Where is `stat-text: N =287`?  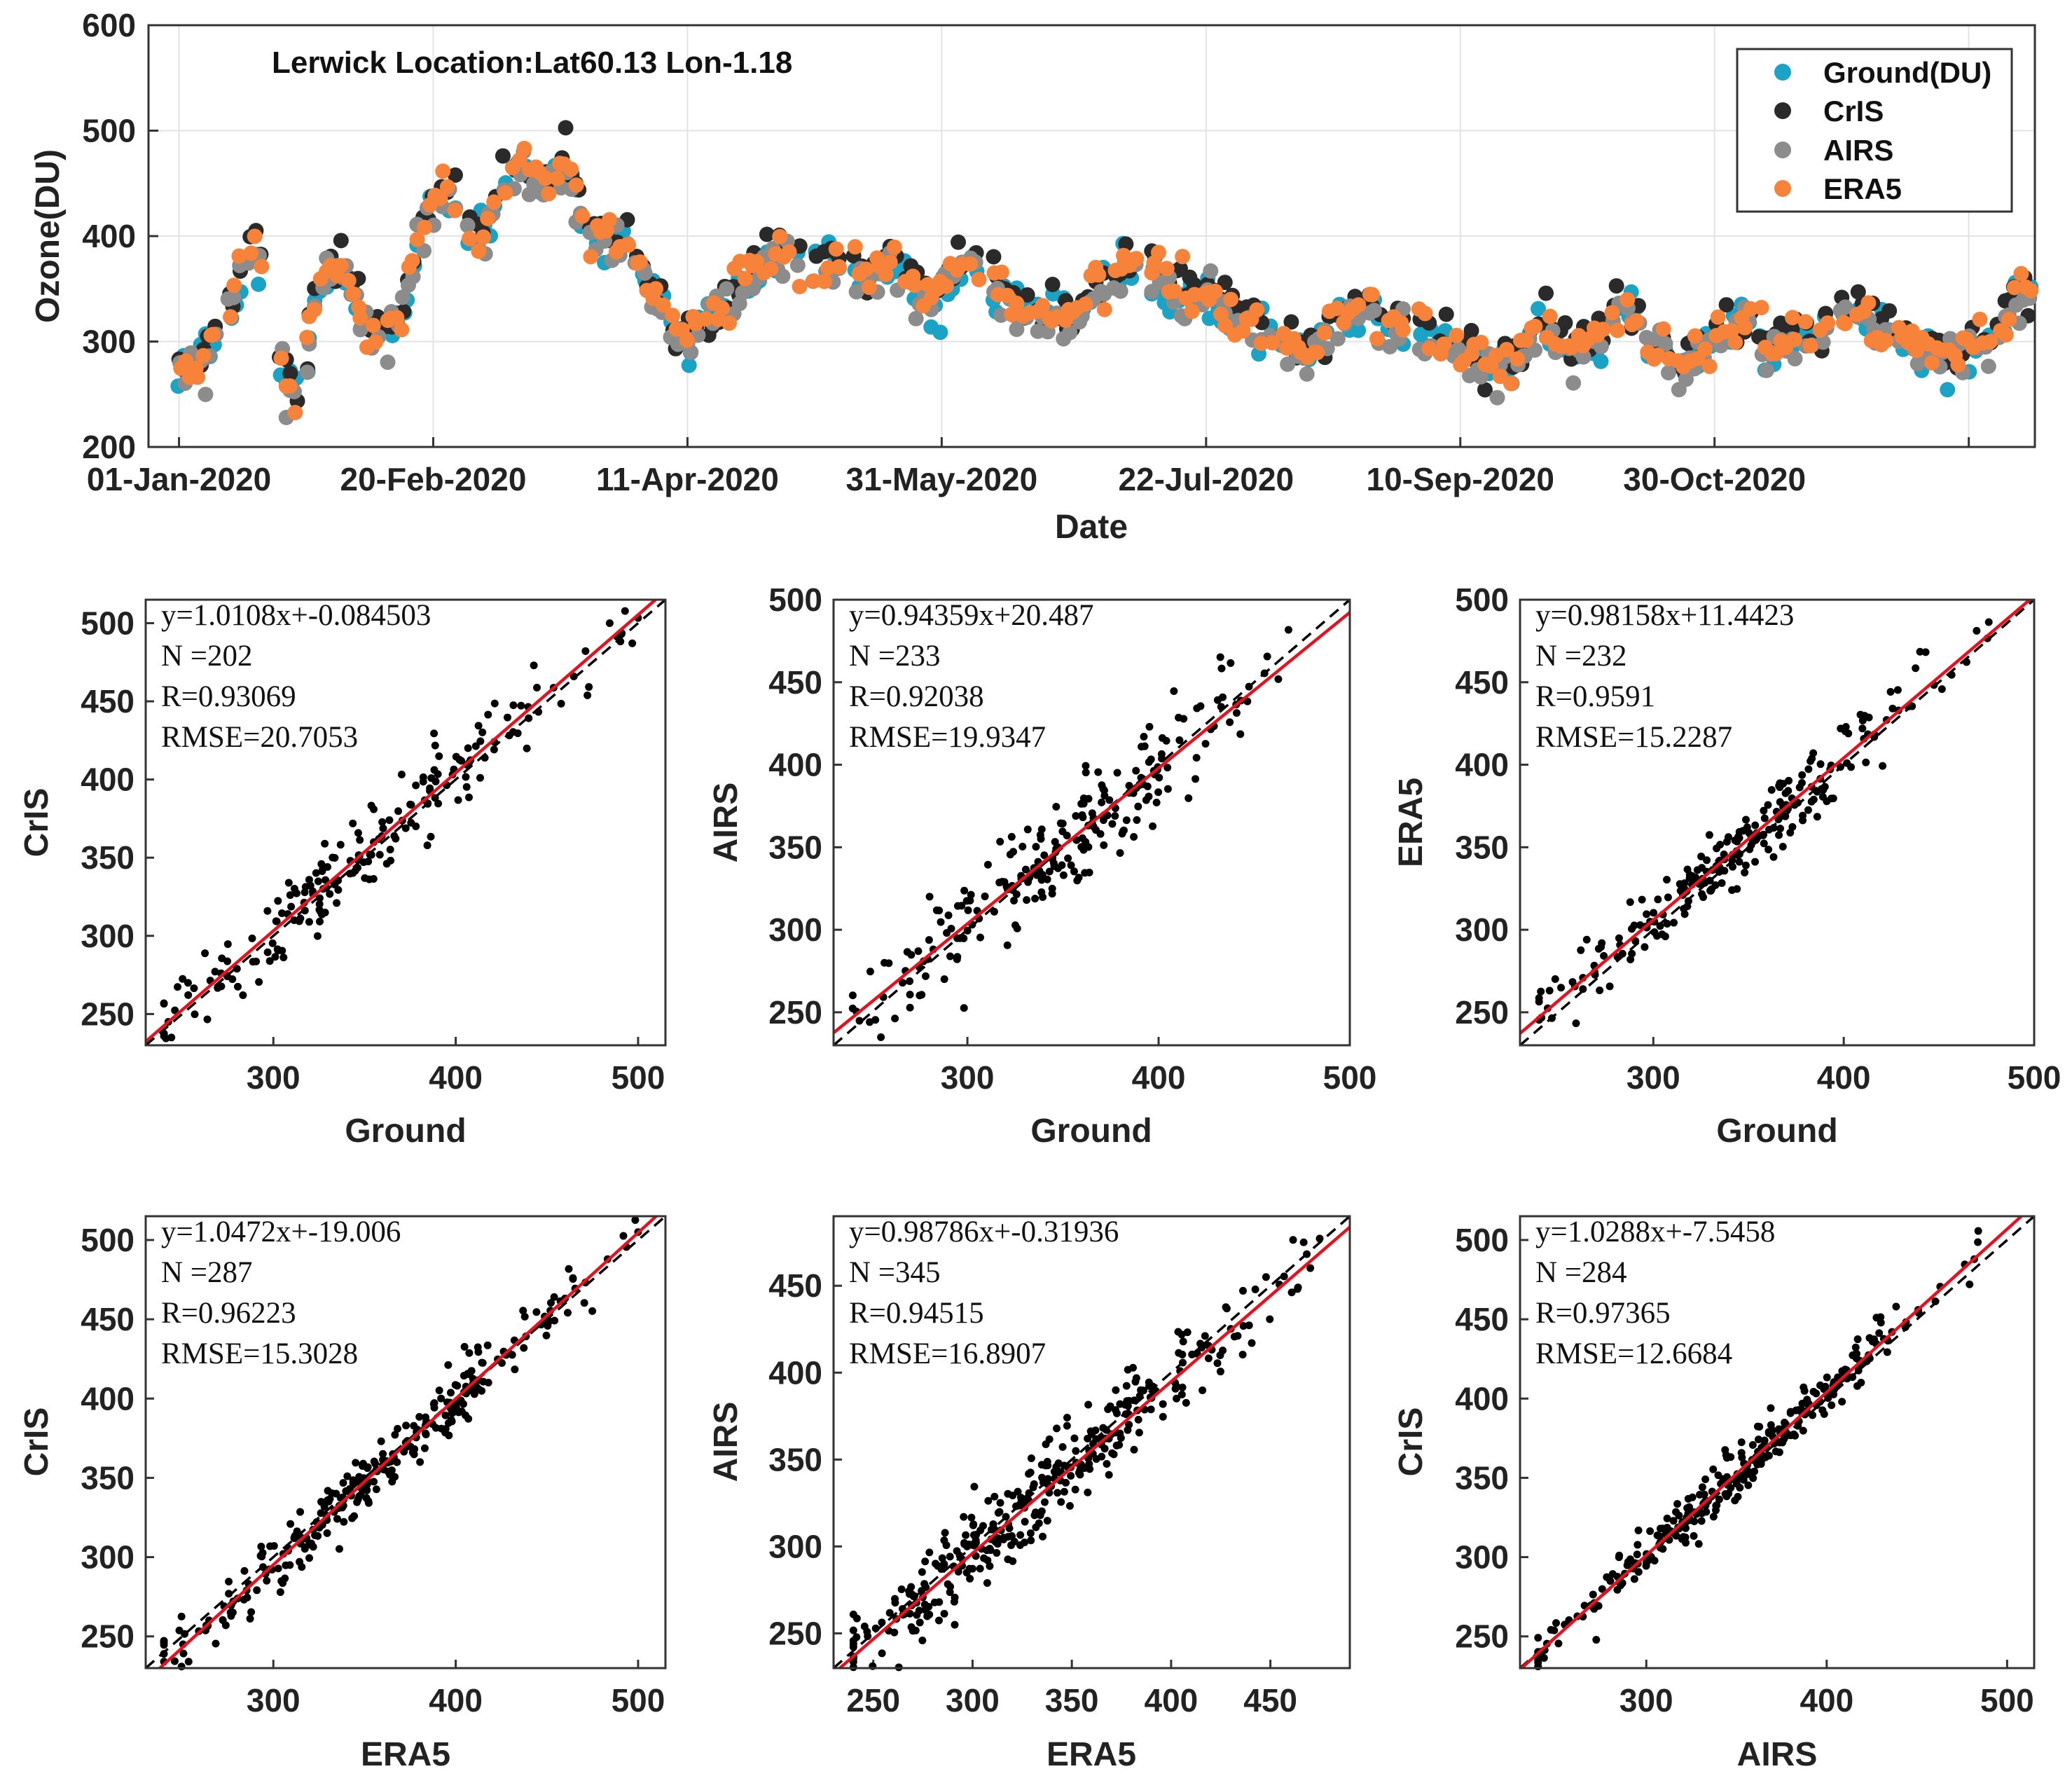 stat-text: N =287 is located at coordinates (207, 1273).